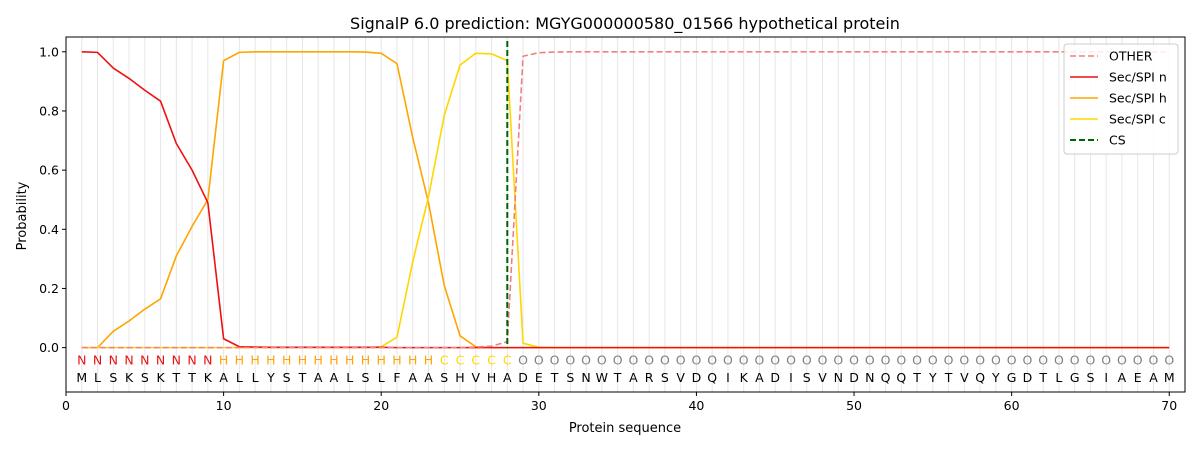 This screenshot has height=454, width=1200. What do you see at coordinates (224, 405) in the screenshot?
I see `x-tick-label: 10` at bounding box center [224, 405].